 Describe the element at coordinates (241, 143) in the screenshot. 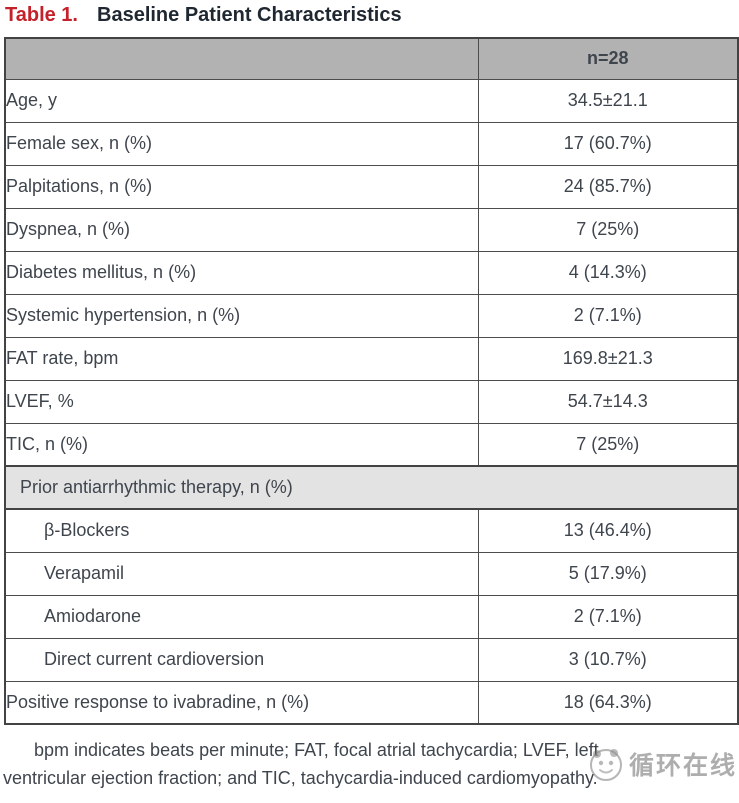

I see `row-label: Female sex, n (%)` at that location.